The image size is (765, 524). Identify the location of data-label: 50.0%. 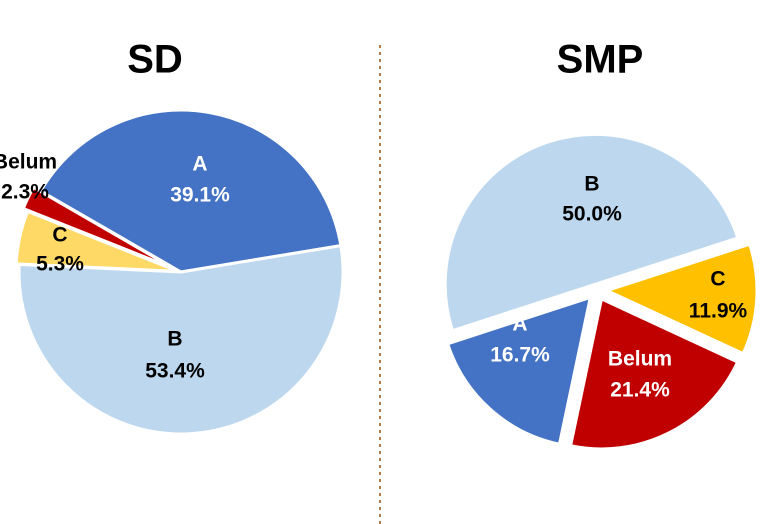
(592, 214).